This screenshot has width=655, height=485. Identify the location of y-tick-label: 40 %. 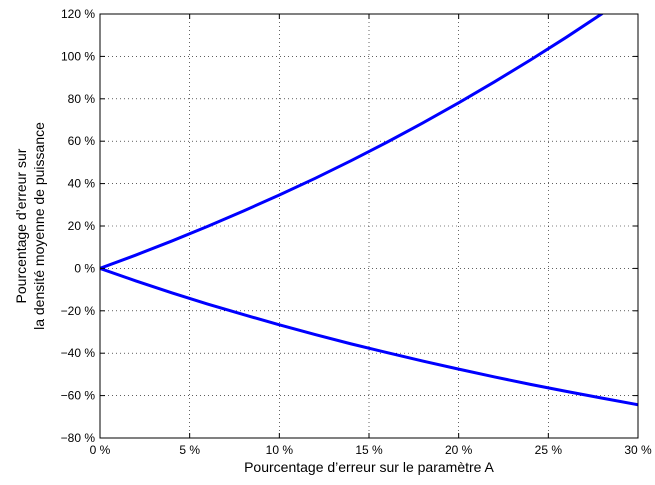
(82, 184).